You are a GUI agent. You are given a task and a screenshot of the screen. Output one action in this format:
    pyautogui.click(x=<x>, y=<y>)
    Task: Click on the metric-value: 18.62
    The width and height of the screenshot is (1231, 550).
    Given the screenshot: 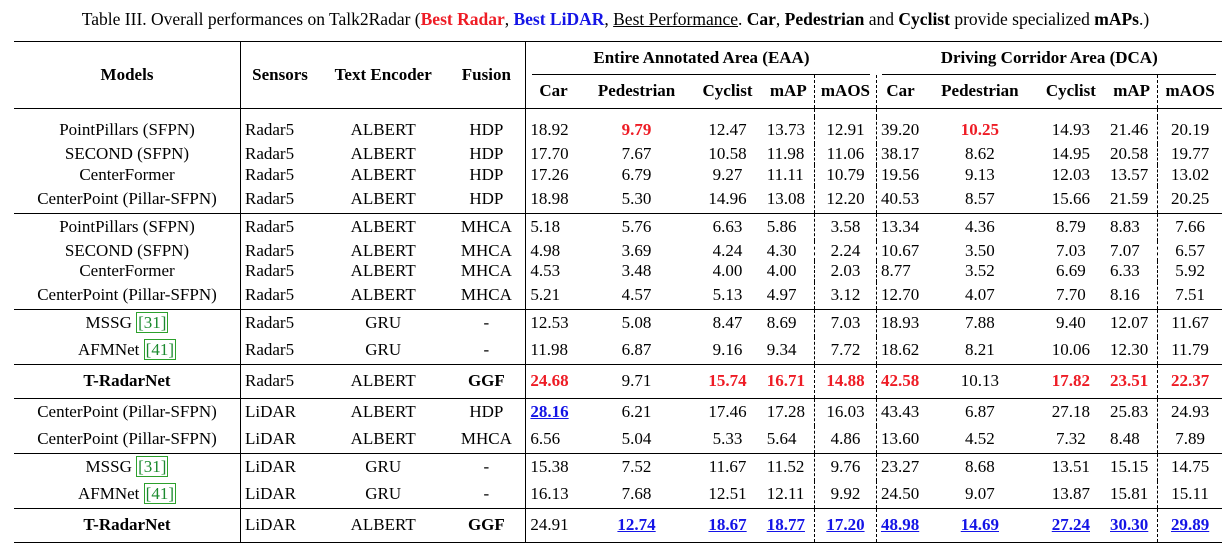 What is the action you would take?
    pyautogui.click(x=900, y=350)
    